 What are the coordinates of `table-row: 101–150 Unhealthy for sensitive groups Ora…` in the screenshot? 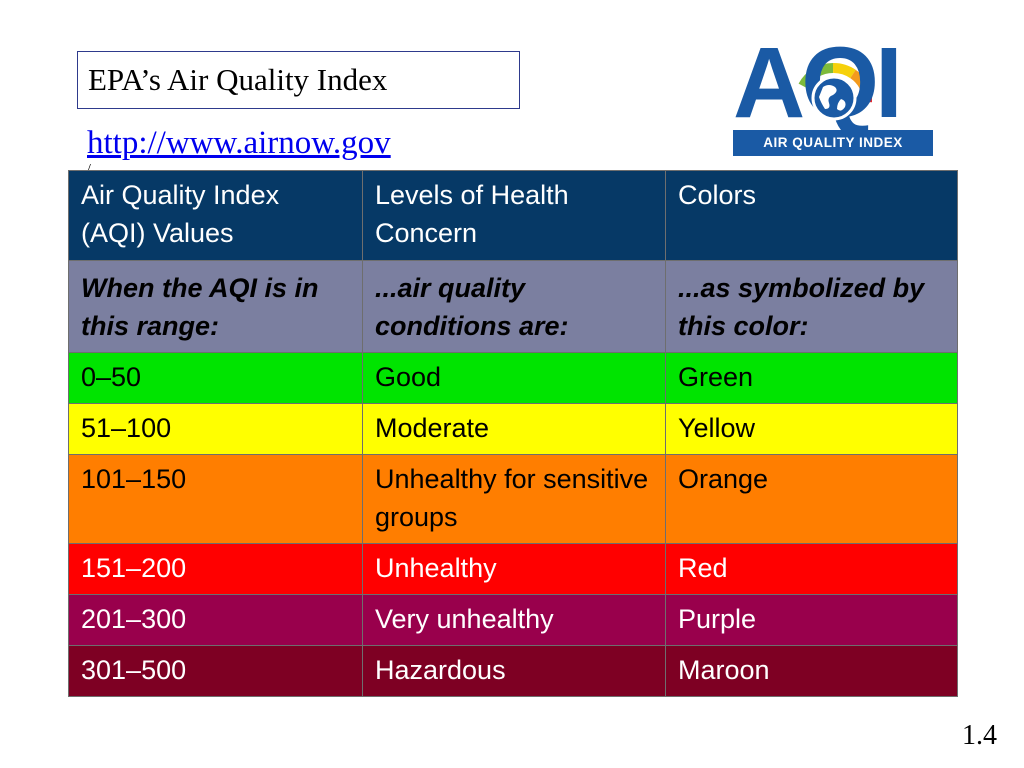 It's located at (513, 499).